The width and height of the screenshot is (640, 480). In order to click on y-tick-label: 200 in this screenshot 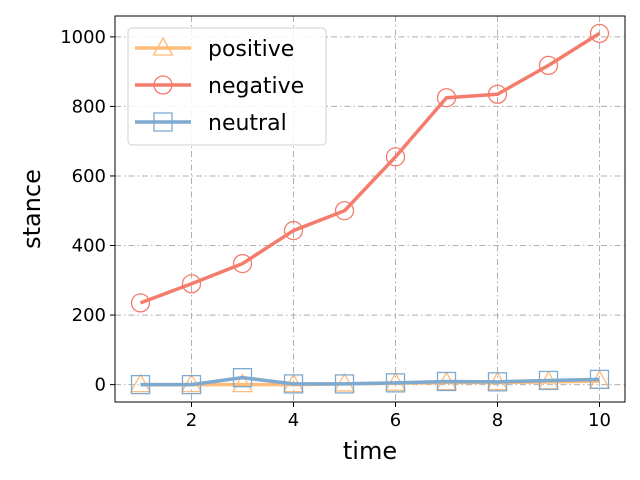, I will do `click(89, 315)`.